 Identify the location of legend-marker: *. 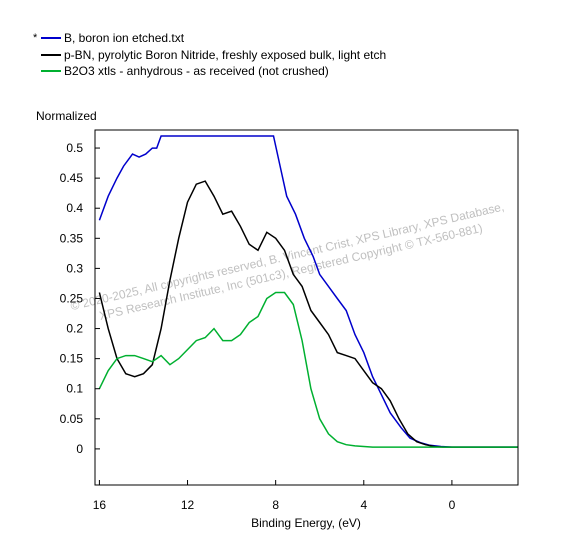
(35, 38).